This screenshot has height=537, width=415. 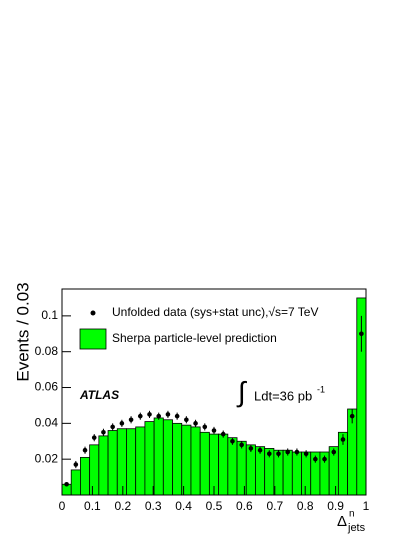 I want to click on x-axis-sup: n, so click(x=352, y=514).